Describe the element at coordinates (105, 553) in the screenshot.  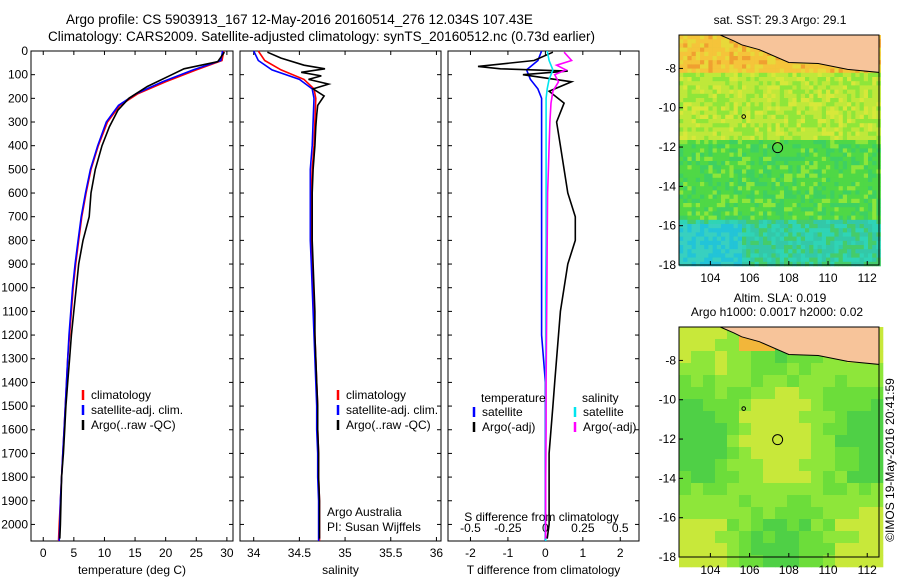
I see `temperature-xtick-label: 10` at that location.